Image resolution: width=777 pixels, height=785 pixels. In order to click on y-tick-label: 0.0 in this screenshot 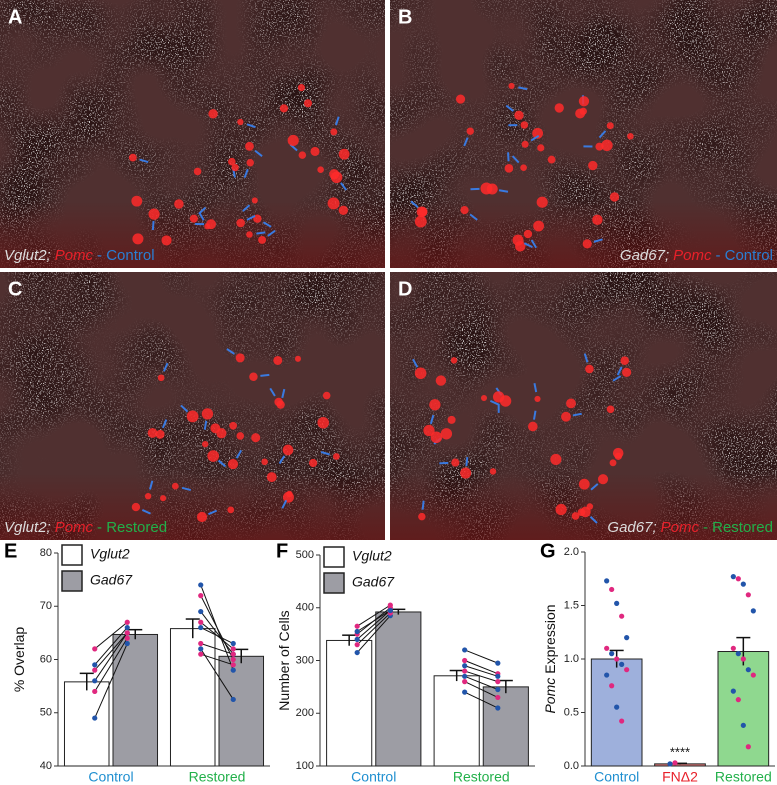, I will do `click(571, 766)`.